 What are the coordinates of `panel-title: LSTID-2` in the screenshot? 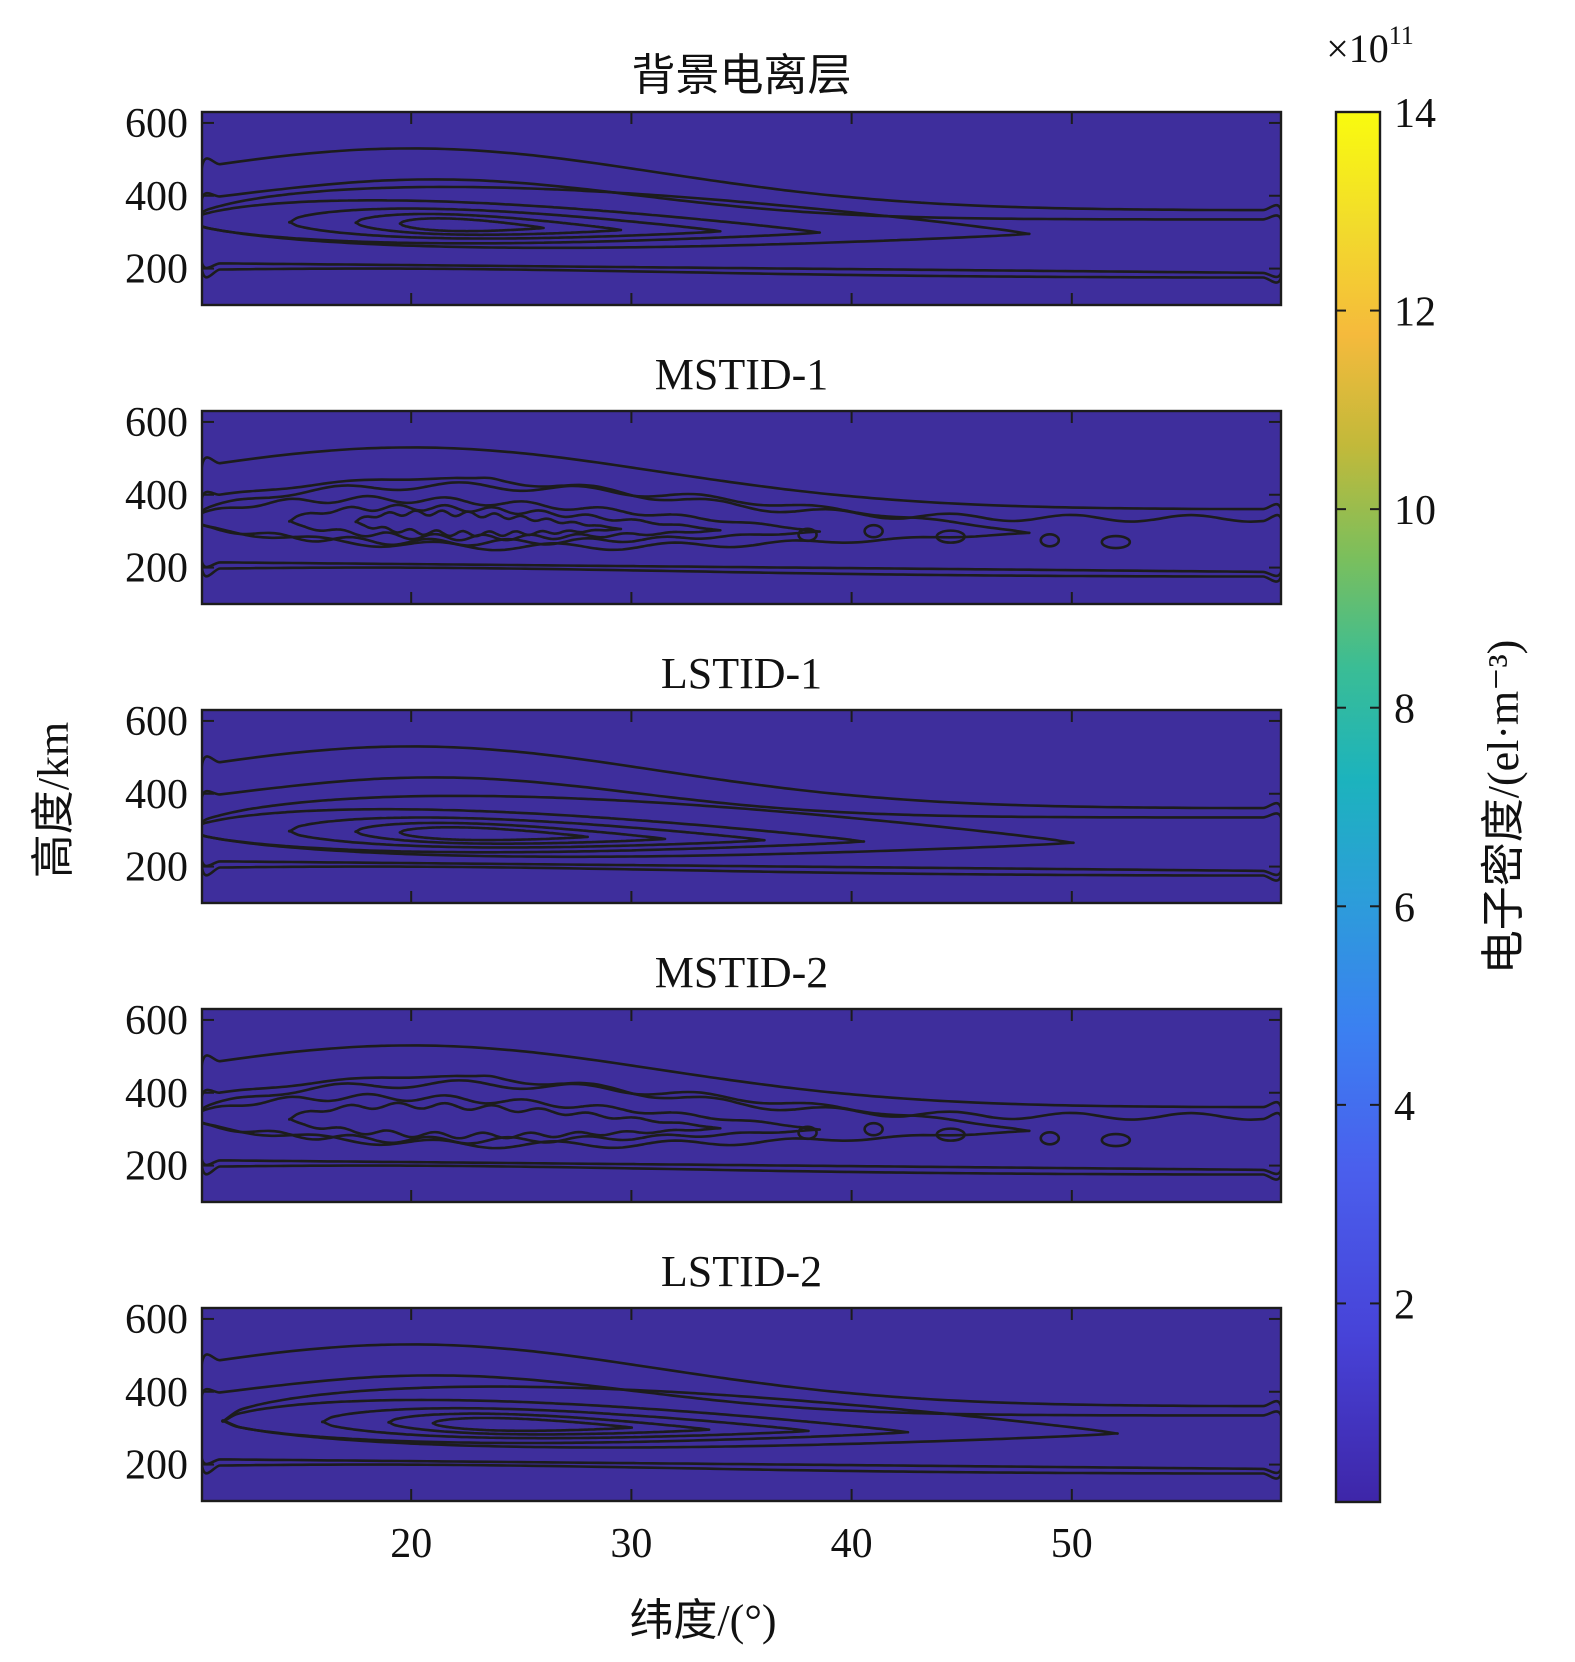 It's located at (741, 1271).